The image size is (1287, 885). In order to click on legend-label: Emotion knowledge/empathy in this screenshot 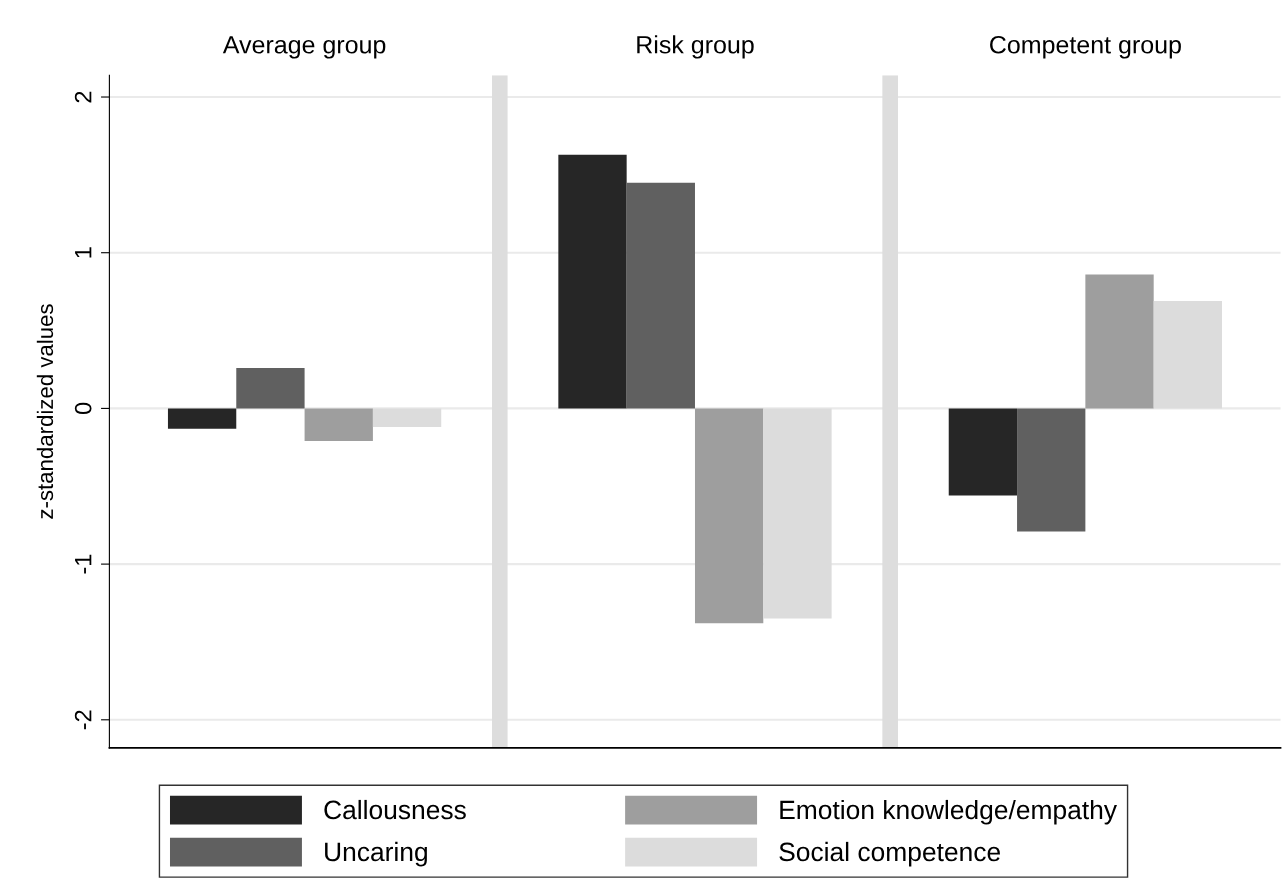, I will do `click(948, 812)`.